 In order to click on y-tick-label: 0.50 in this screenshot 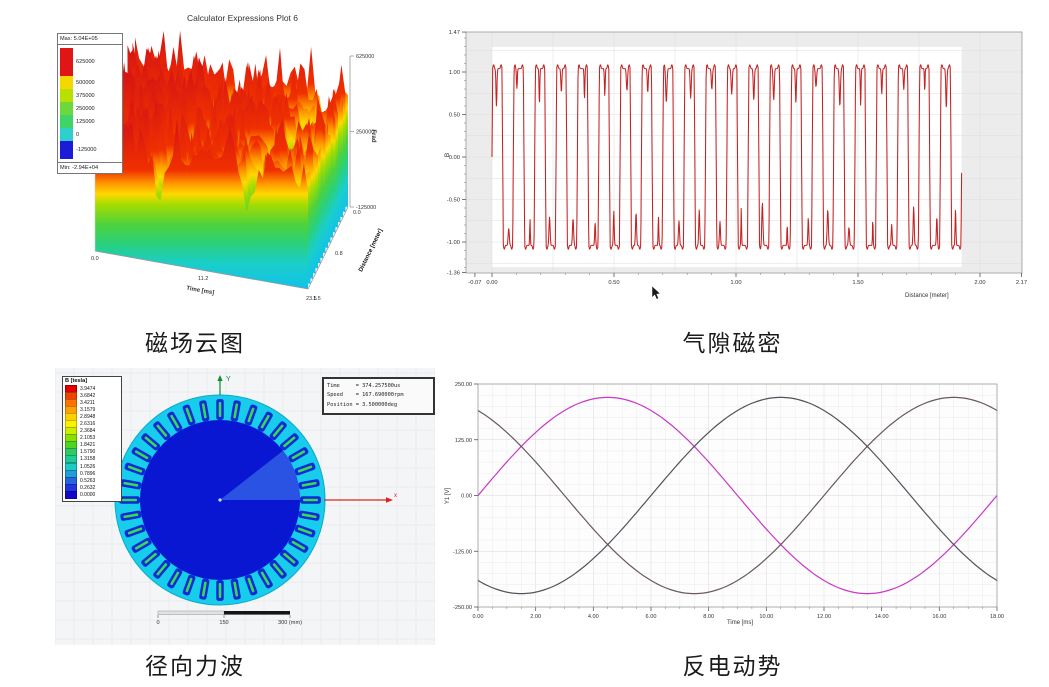, I will do `click(454, 116)`.